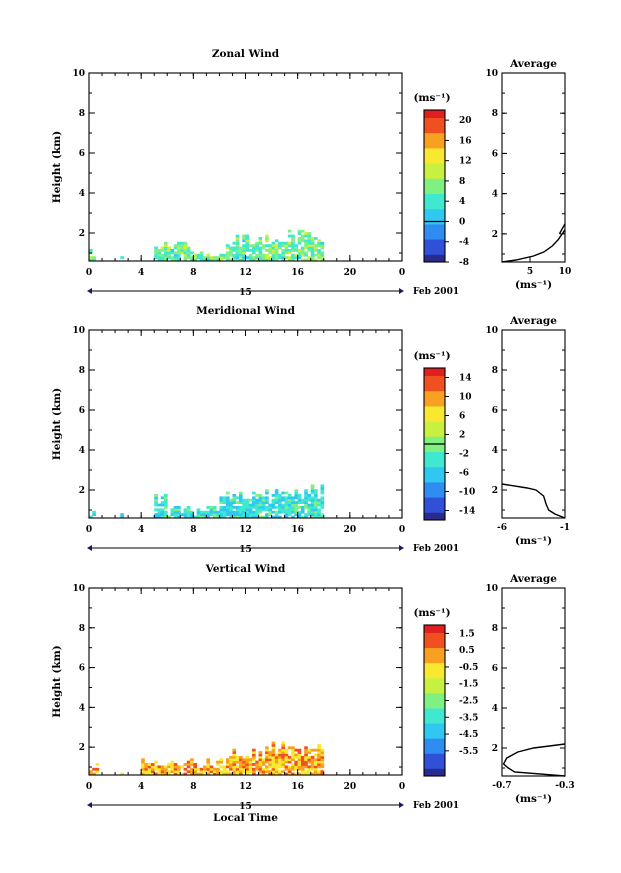 This screenshot has width=621, height=873. Describe the element at coordinates (462, 417) in the screenshot. I see `colorbar-tick-label: 6` at that location.